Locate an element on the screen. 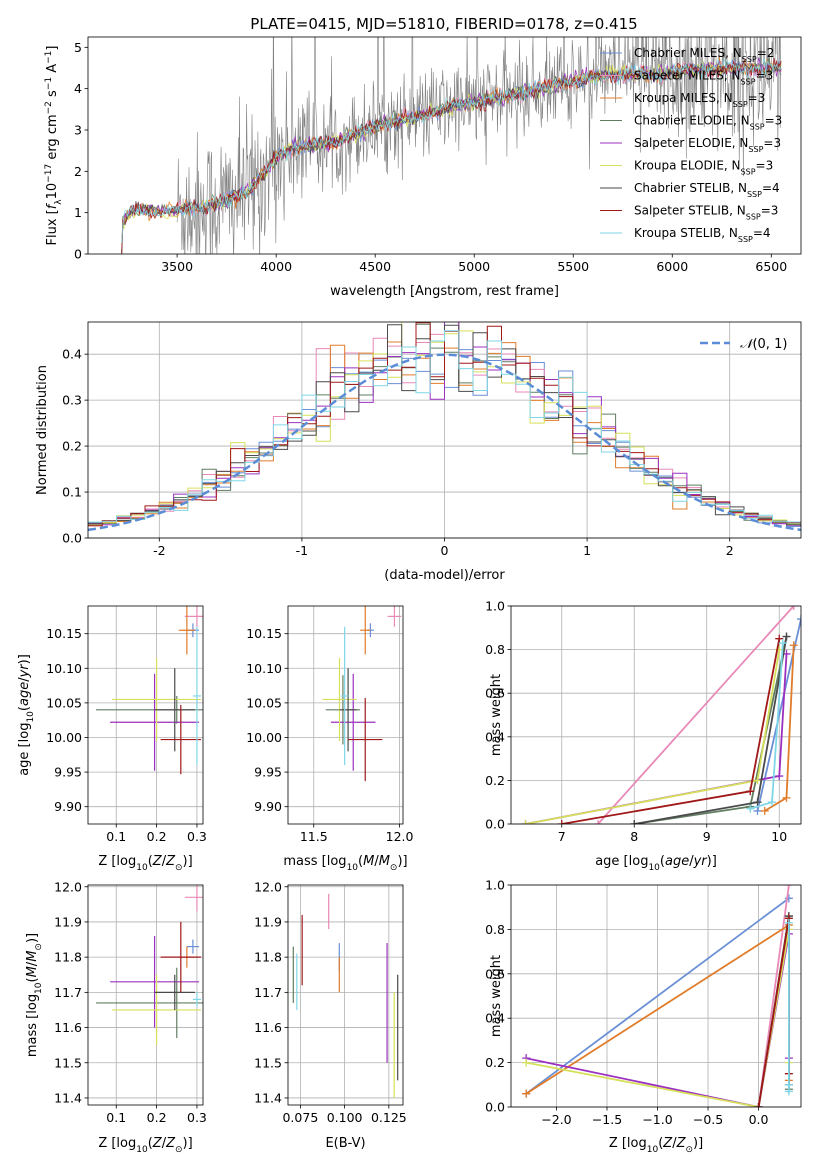 Image resolution: width=819 pixels, height=1170 pixels. series-chabrier-stelib is located at coordinates (710, 728).